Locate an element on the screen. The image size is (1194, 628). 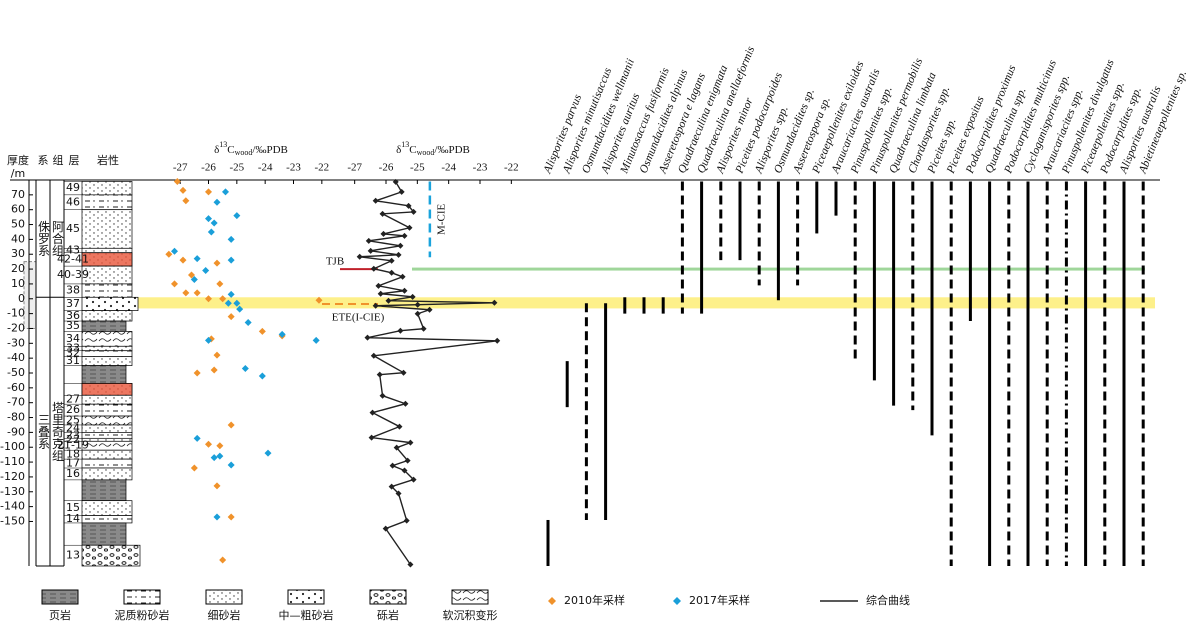
y-tick-label: -30 is located at coordinates (16, 342).